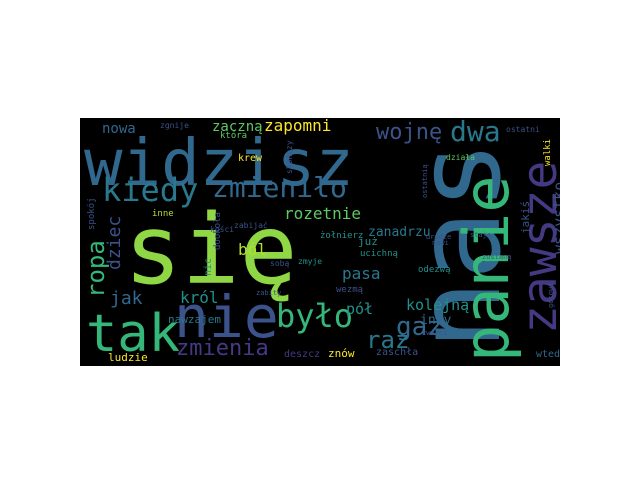 The height and width of the screenshot is (480, 640). What do you see at coordinates (342, 236) in the screenshot?
I see `word-zolnierz: żołnierz` at bounding box center [342, 236].